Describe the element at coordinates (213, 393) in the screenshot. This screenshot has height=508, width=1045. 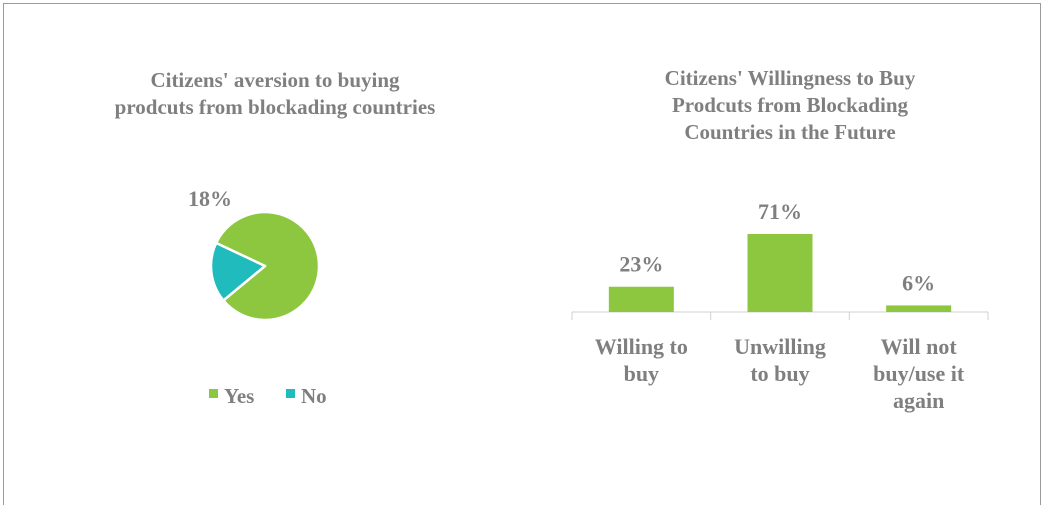
I see `legend-swatch-yes` at that location.